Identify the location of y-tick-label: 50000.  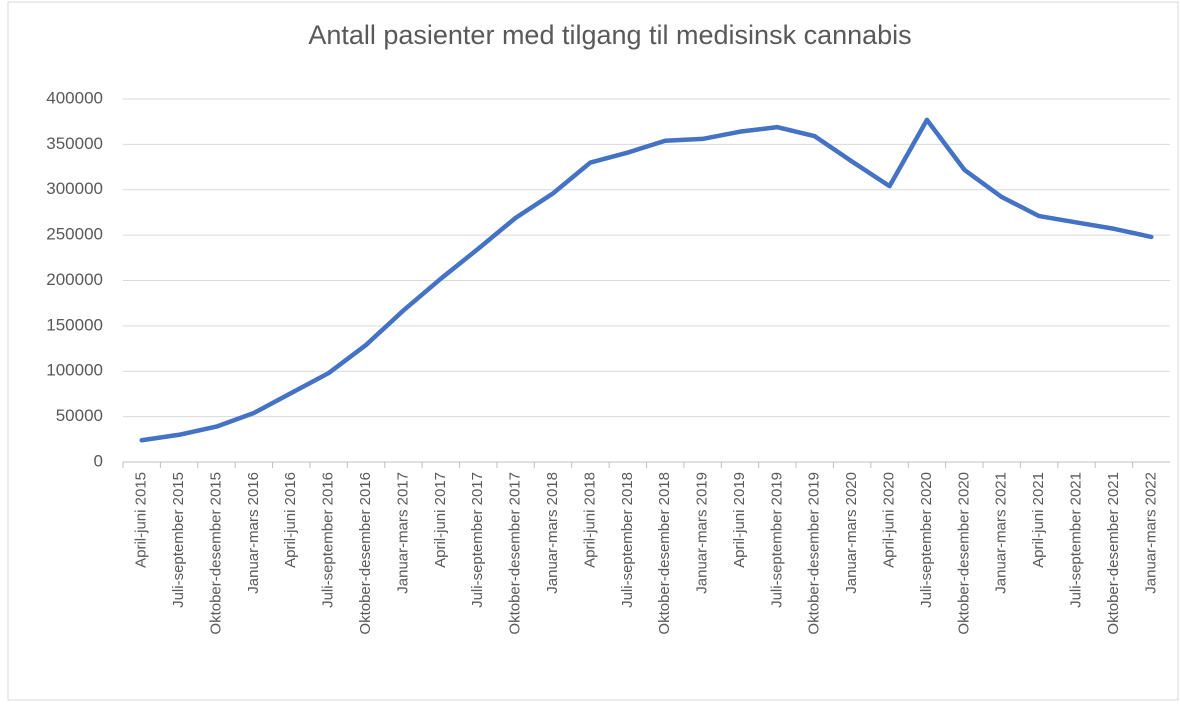
(79, 415).